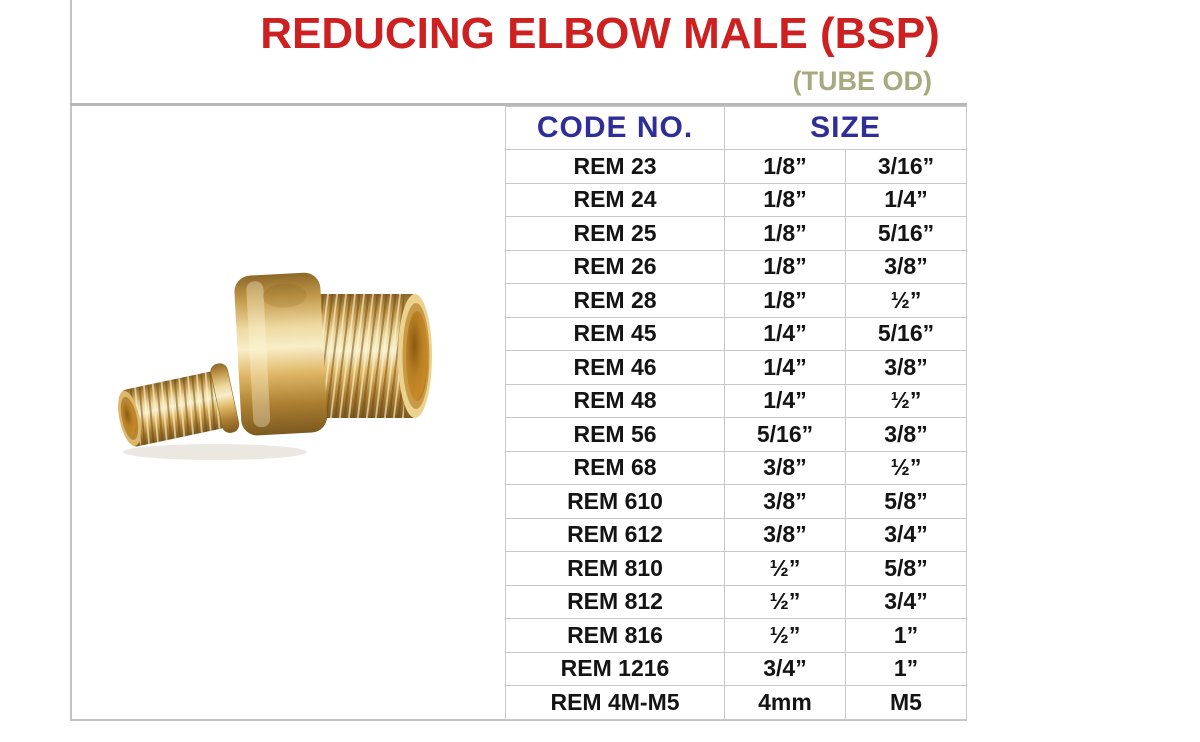 The height and width of the screenshot is (742, 1200). I want to click on product-photo-brass-elbow, so click(284, 367).